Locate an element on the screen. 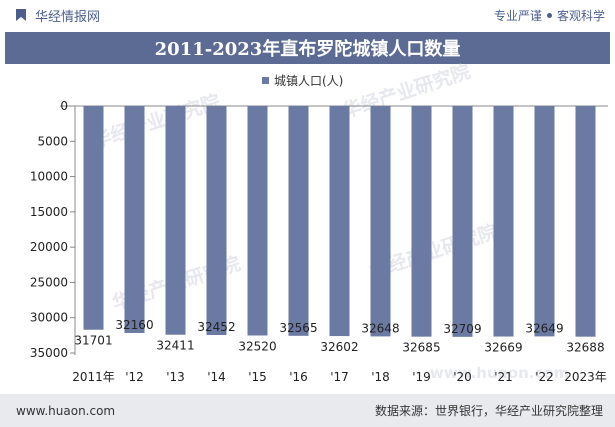  y-tick-label: 35000 is located at coordinates (49, 353).